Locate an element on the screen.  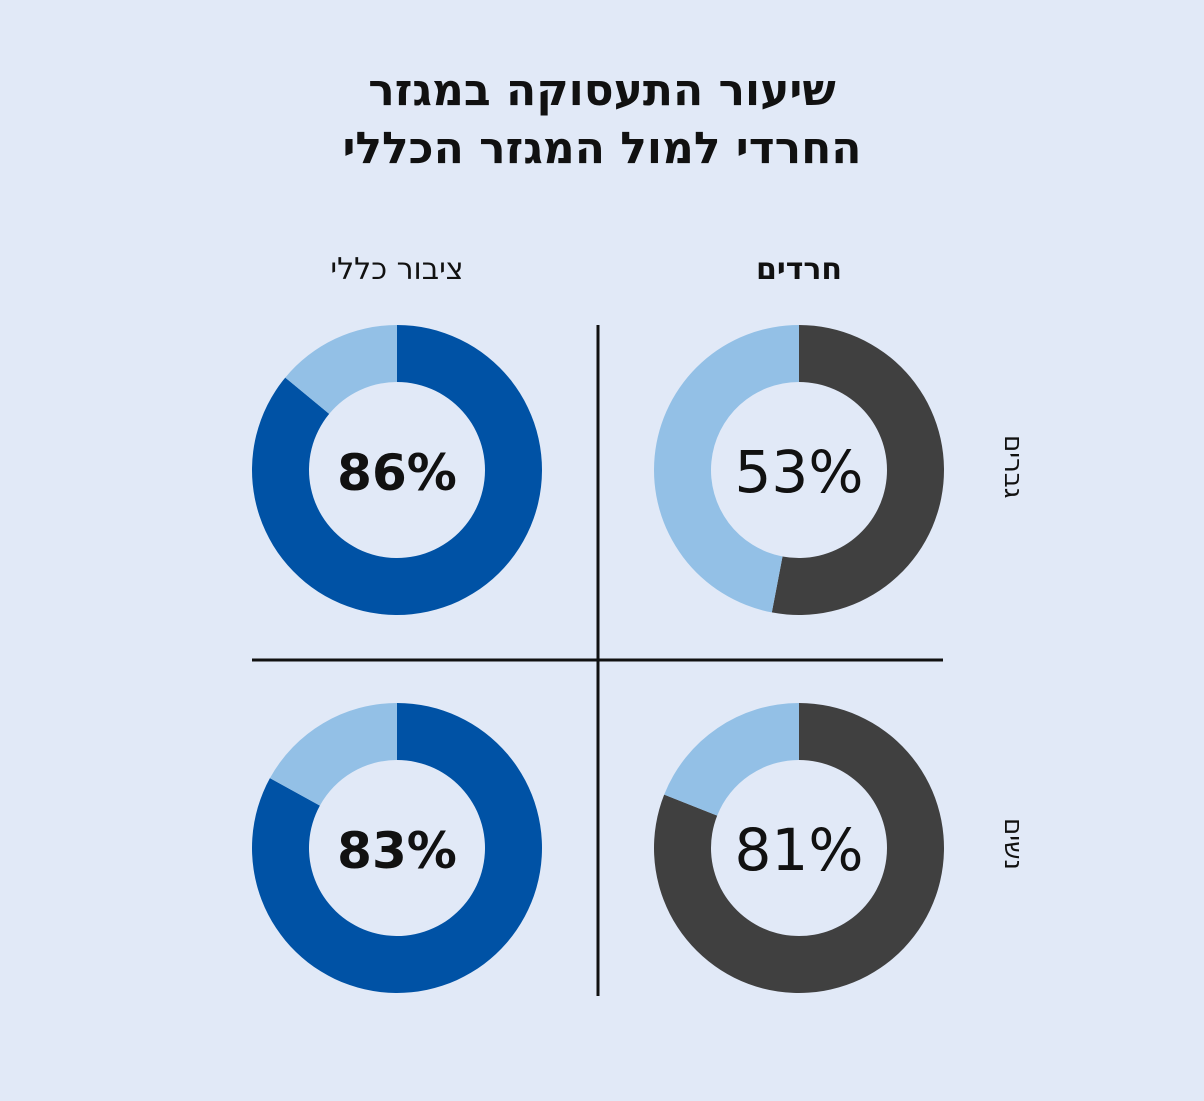
title-line-2: החרדי למול המגזר הכללי is located at coordinates (602, 148).